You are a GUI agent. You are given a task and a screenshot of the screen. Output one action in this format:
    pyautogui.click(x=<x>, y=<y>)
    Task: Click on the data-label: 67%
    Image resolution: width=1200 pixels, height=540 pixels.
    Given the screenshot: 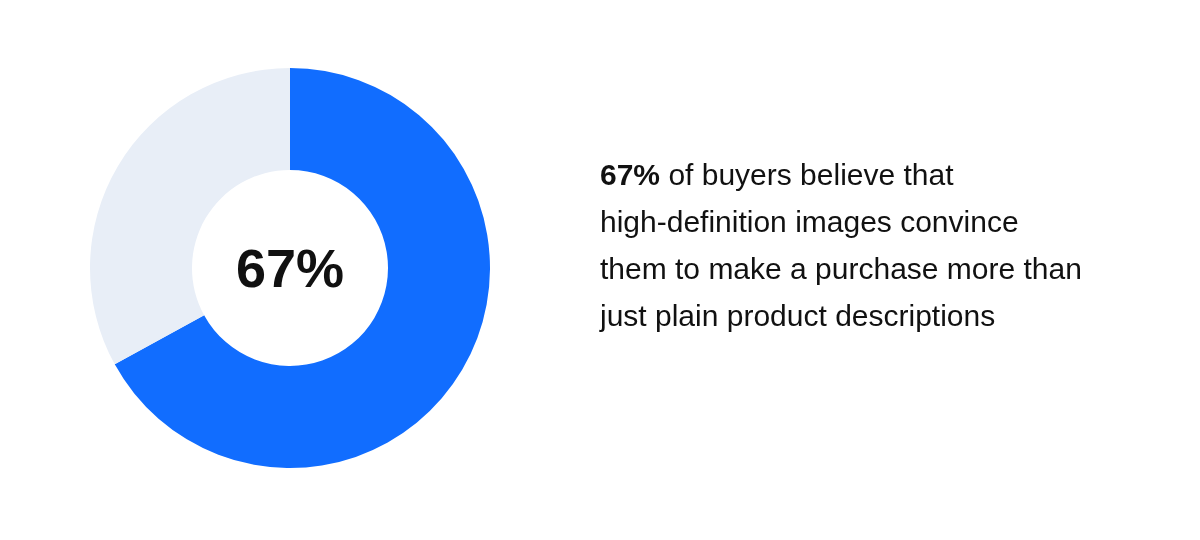 What is the action you would take?
    pyautogui.click(x=290, y=267)
    